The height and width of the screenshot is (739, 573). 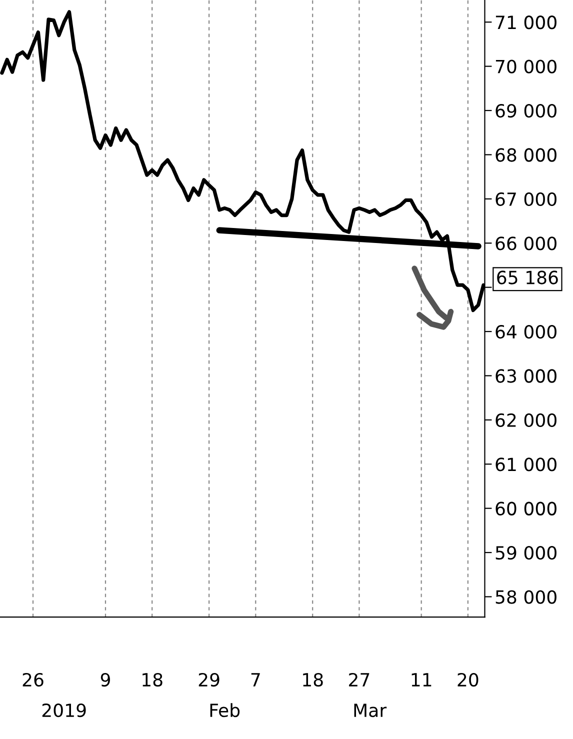 What do you see at coordinates (209, 679) in the screenshot?
I see `x-tick-label: 29` at bounding box center [209, 679].